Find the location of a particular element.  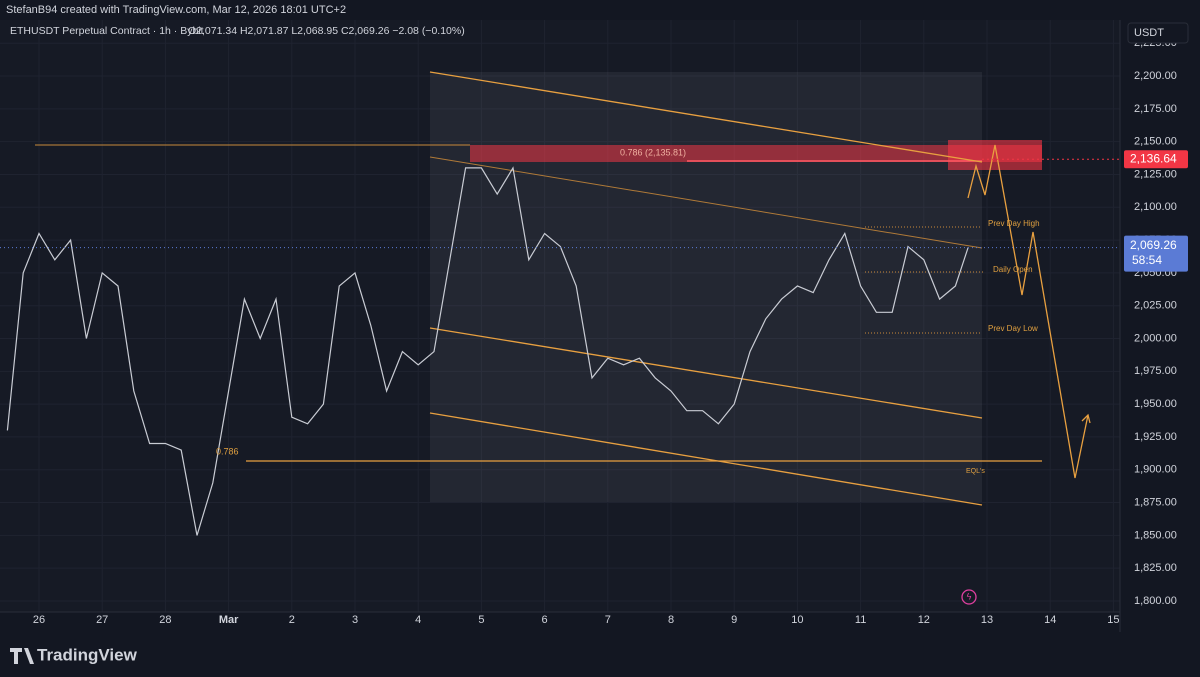

y-tick-label: 1,800.00 is located at coordinates (1155, 601).